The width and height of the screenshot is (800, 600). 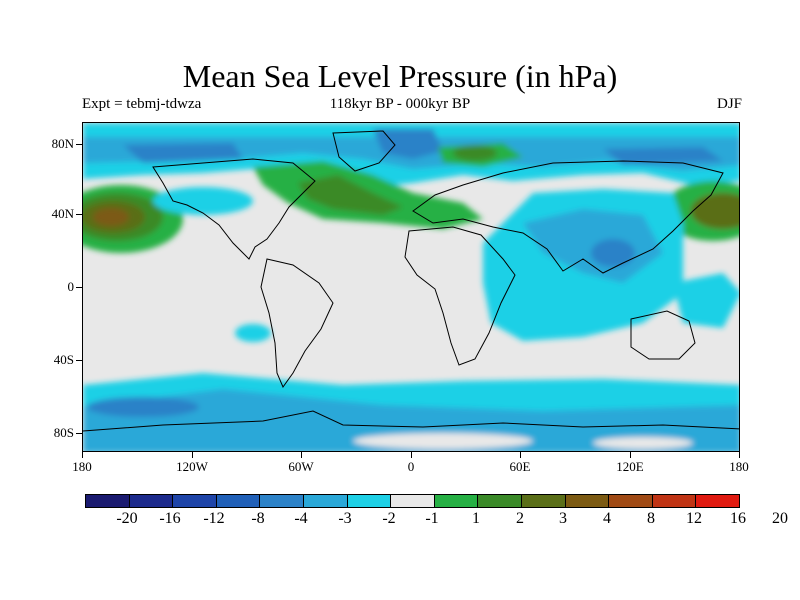 I want to click on lat-tick-40n, so click(x=79, y=214).